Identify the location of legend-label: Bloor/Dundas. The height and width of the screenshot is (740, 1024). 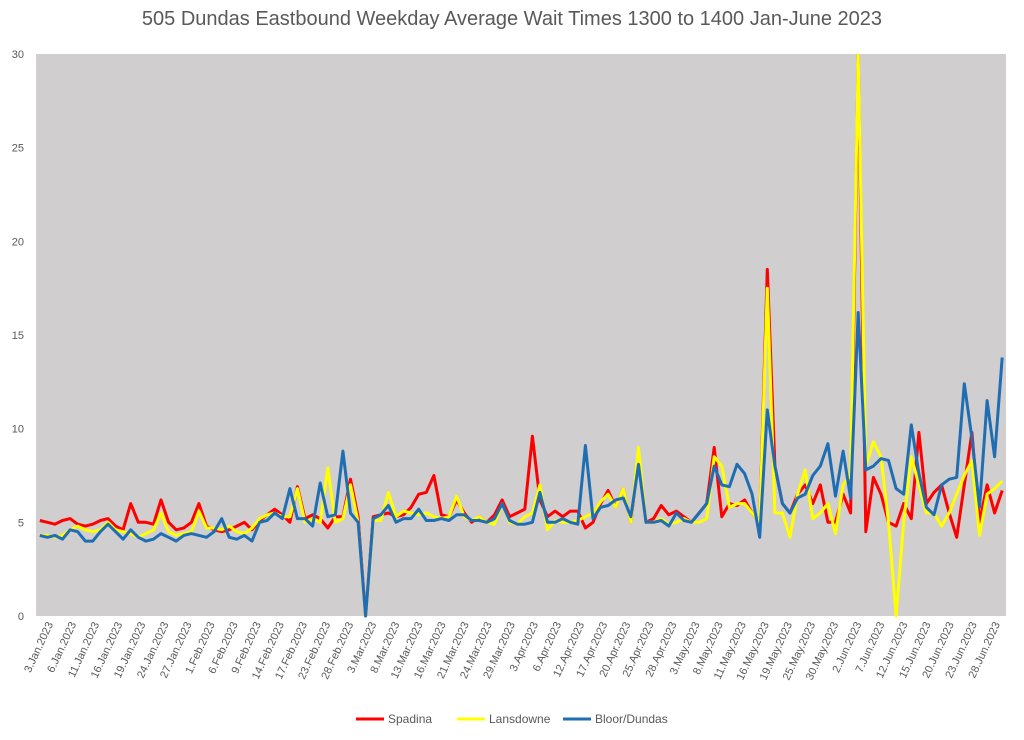
(631, 719).